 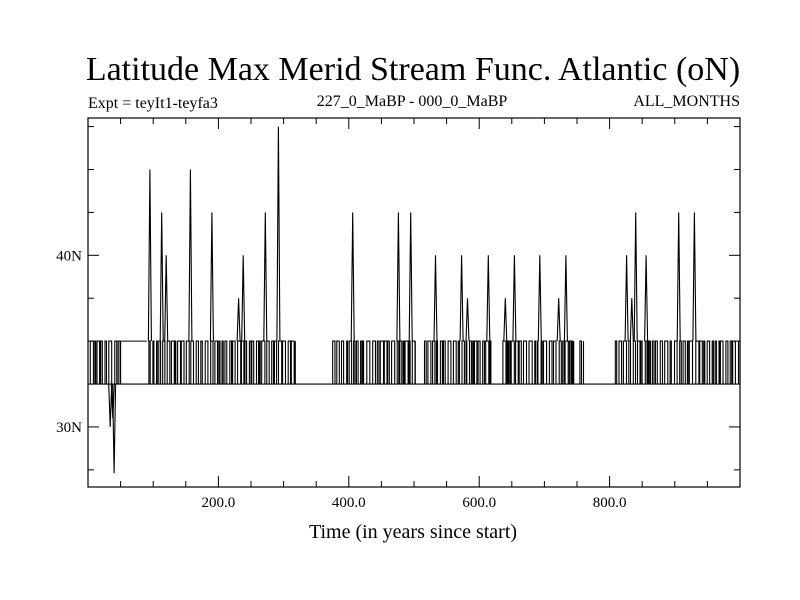 What do you see at coordinates (412, 101) in the screenshot?
I see `period-label: 227_0_MaBP - 000_0_MaBP` at bounding box center [412, 101].